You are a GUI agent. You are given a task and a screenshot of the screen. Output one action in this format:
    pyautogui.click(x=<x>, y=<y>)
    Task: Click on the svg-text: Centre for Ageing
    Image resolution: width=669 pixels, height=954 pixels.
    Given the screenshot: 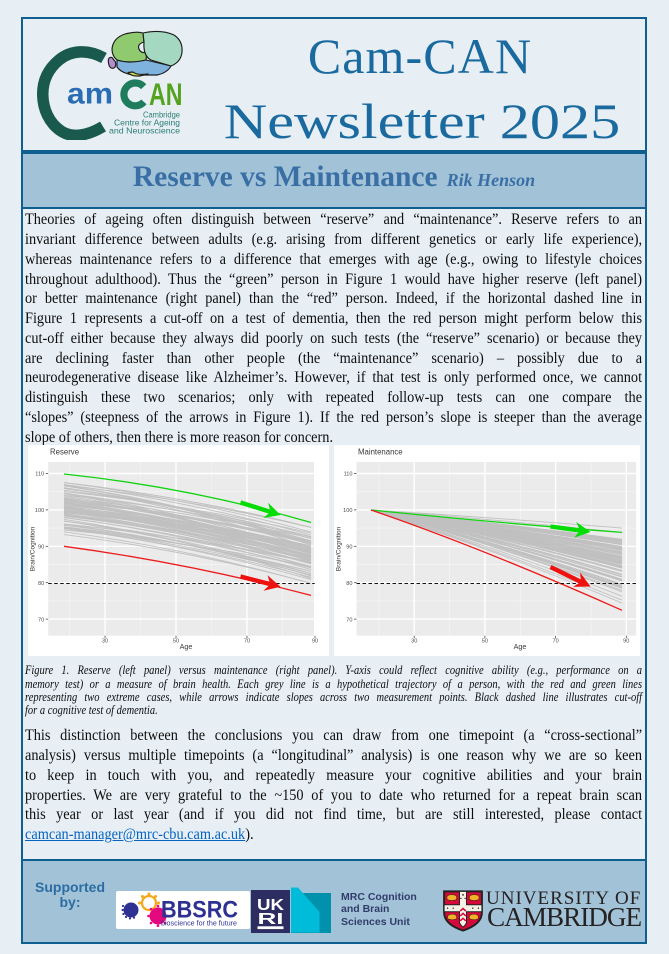 What is the action you would take?
    pyautogui.click(x=147, y=122)
    